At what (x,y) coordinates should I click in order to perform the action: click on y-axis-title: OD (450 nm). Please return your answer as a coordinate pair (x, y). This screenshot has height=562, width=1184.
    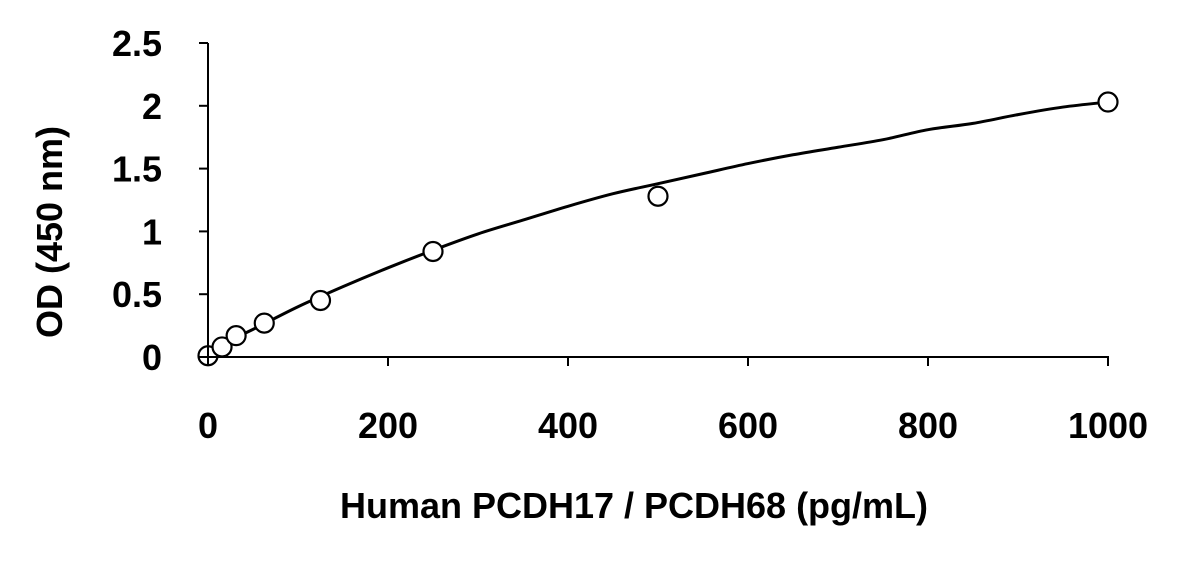
    Looking at the image, I should click on (49, 232).